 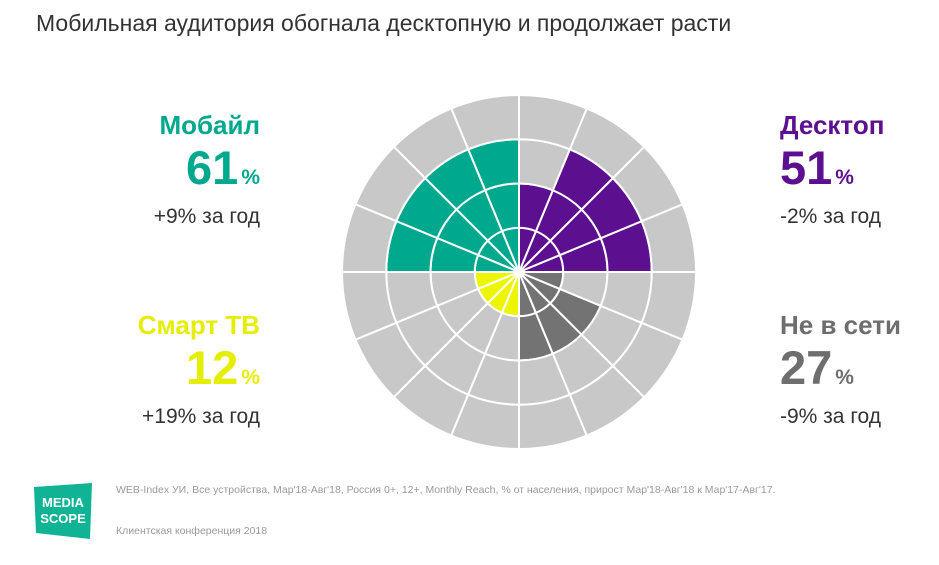 What do you see at coordinates (830, 216) in the screenshot?
I see `desktop-change: -2% за год` at bounding box center [830, 216].